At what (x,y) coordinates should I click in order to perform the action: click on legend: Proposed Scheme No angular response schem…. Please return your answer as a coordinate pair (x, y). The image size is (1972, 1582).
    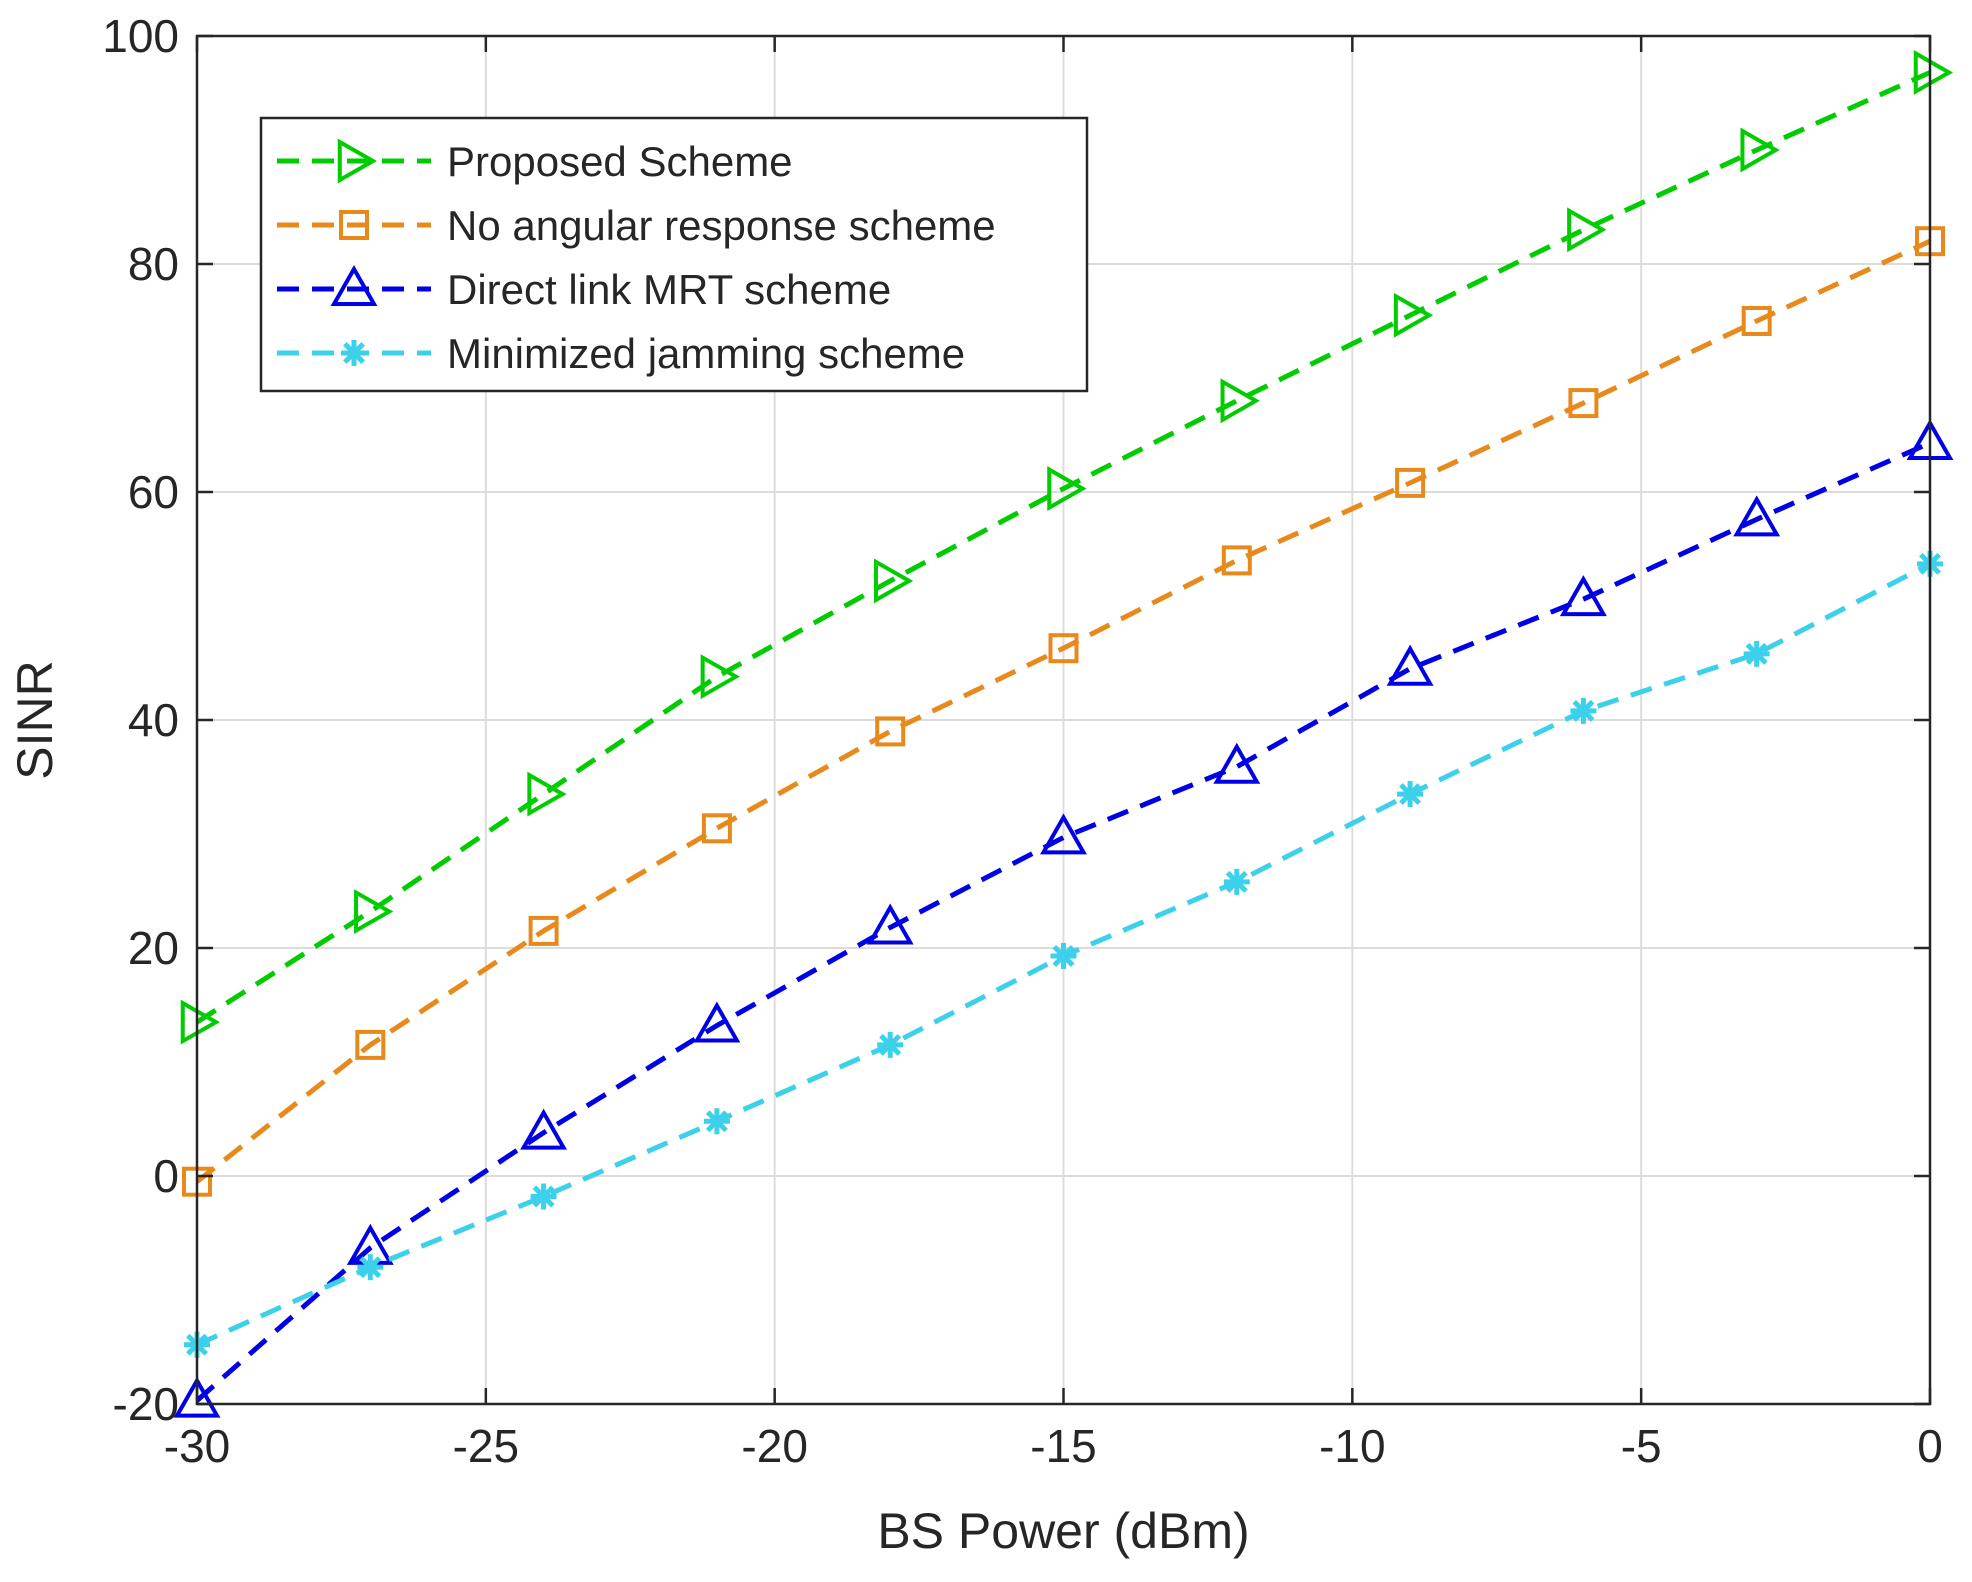
    Looking at the image, I should click on (674, 254).